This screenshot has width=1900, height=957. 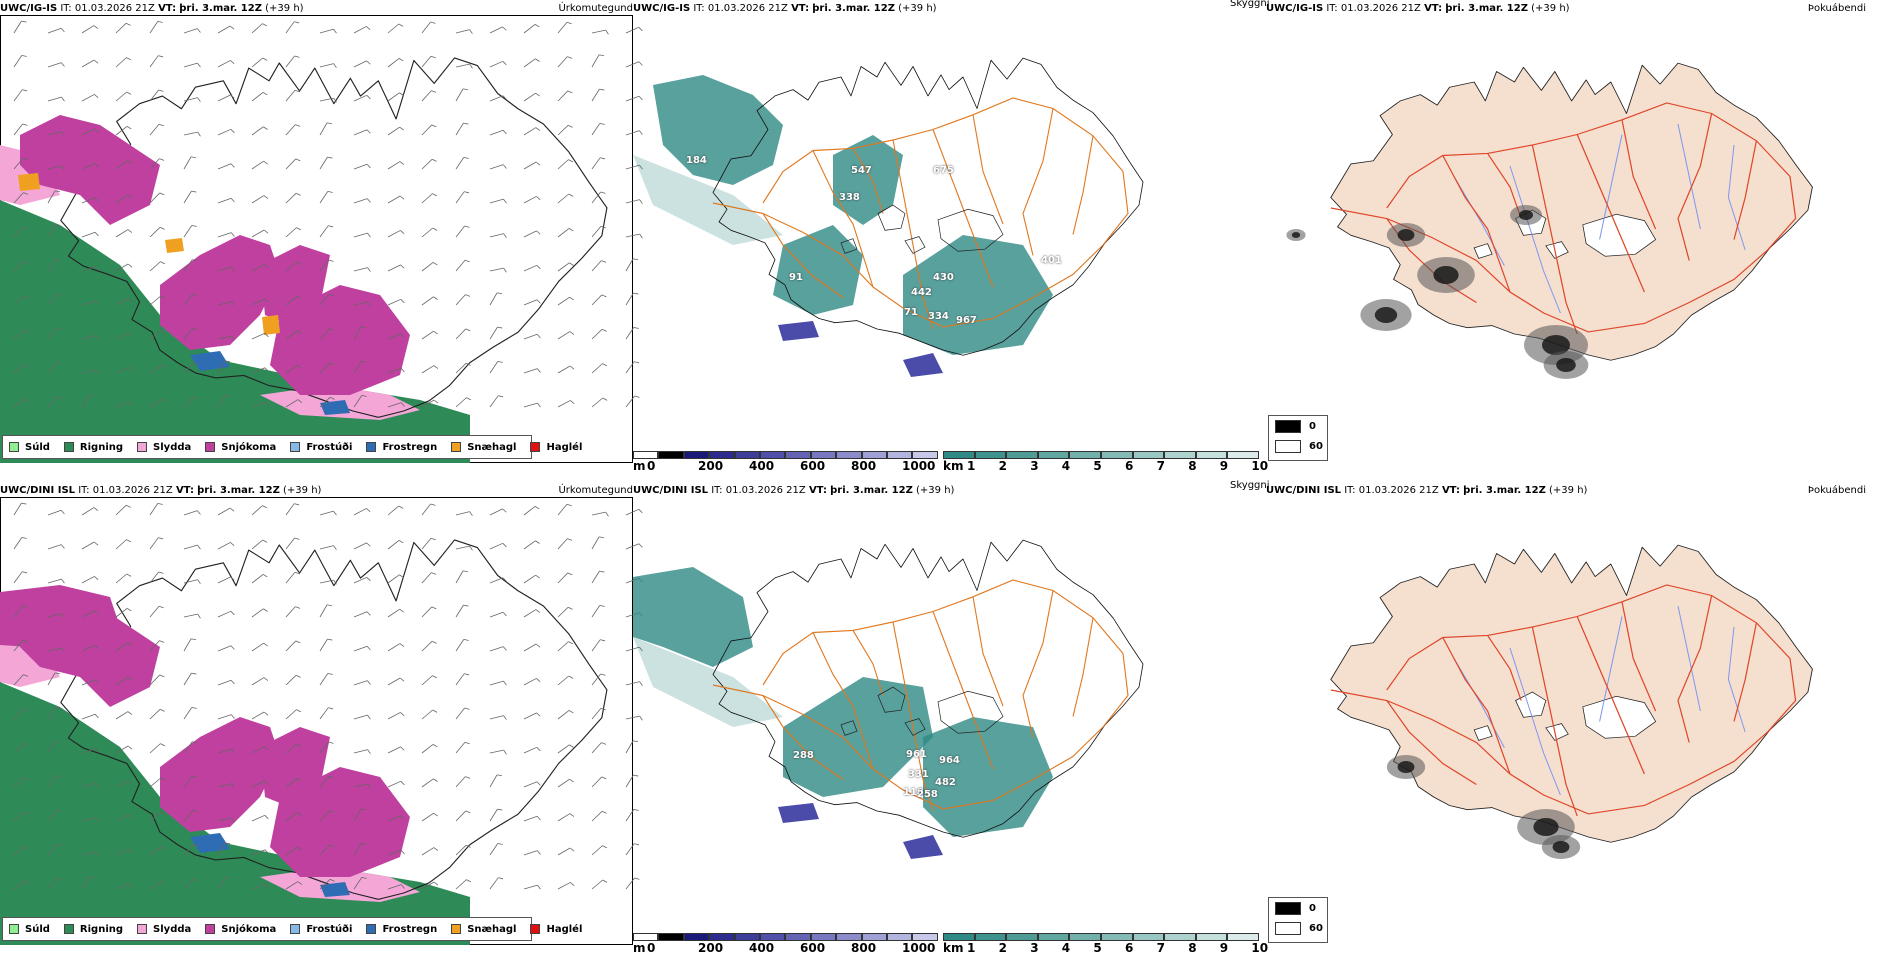 I want to click on colorbar-tick: 5, so click(x=1097, y=466).